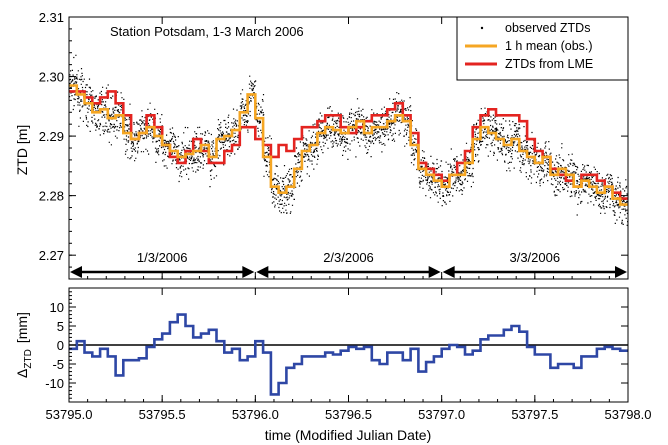  Describe the element at coordinates (628, 414) in the screenshot. I see `x-tick-label: 53798.0` at that location.